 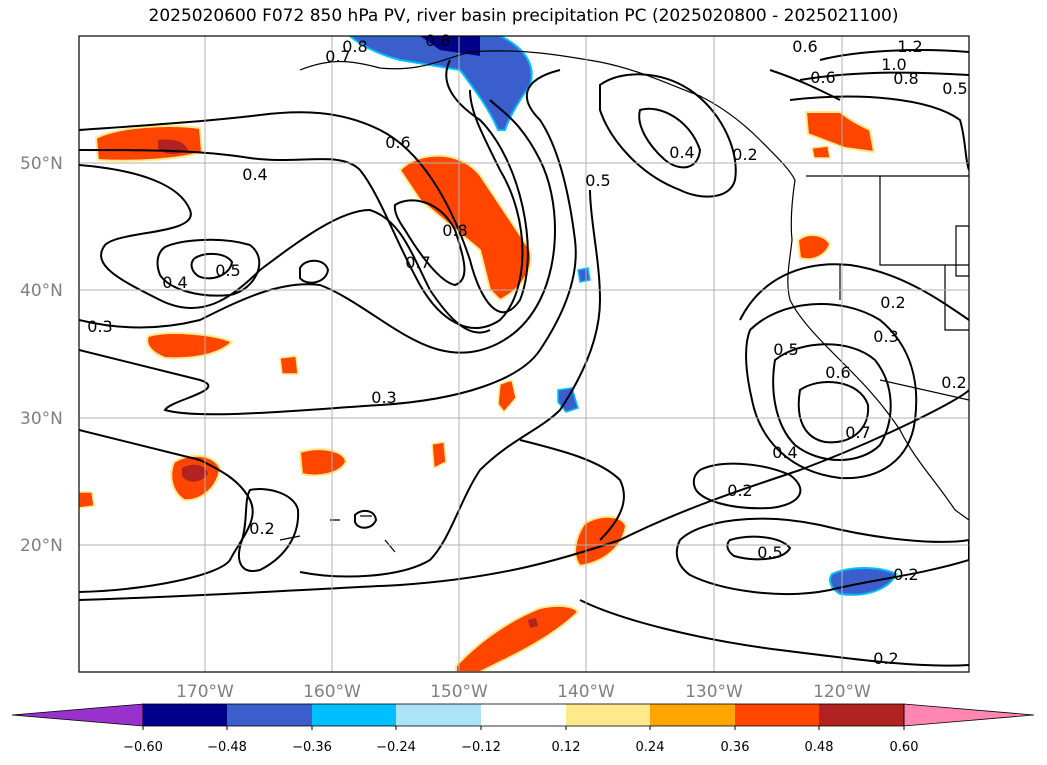 I want to click on colorbar-tick-label: 0.60, so click(x=904, y=747).